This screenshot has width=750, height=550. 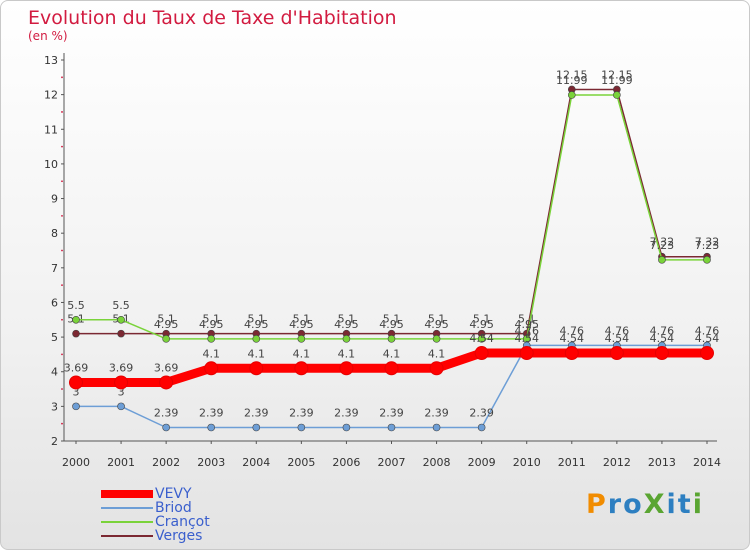 I want to click on y-tick-label: 6, so click(x=54, y=302).